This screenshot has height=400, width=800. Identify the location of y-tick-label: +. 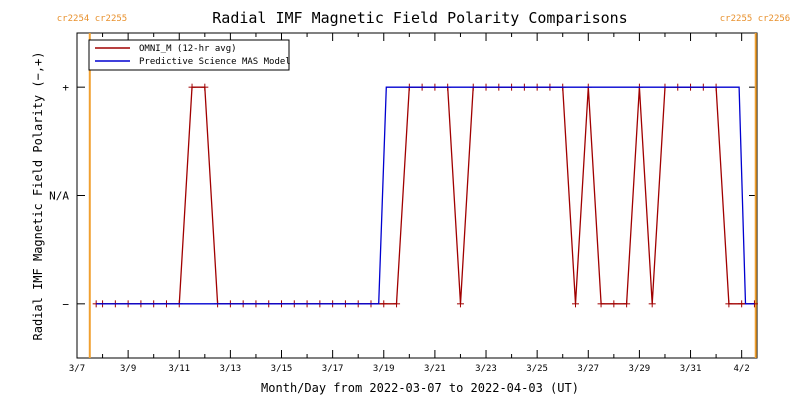
(65, 87).